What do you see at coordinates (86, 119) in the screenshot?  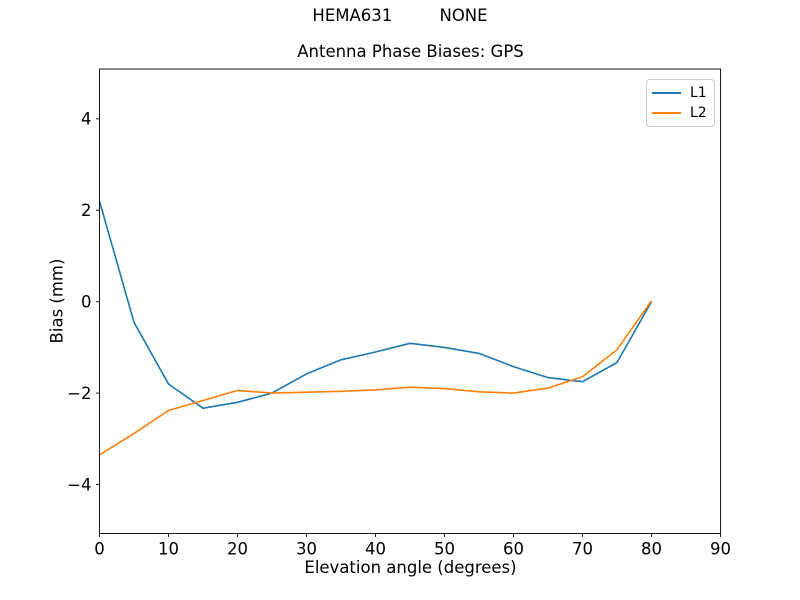 I see `y-tick-label: 4` at bounding box center [86, 119].